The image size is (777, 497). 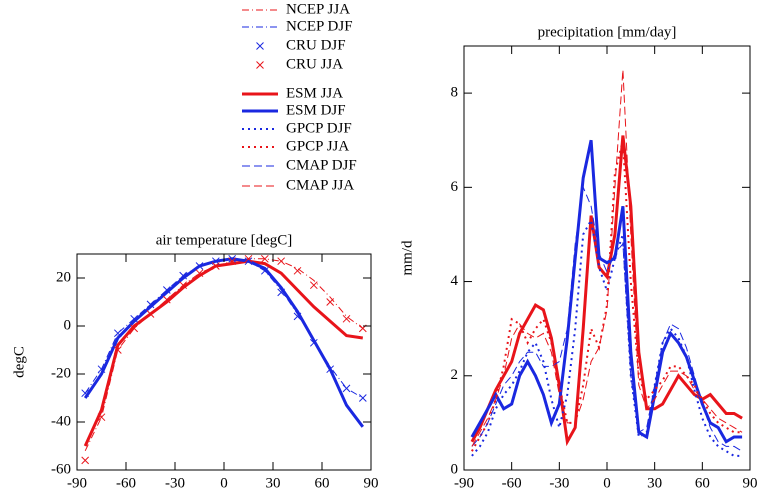 What do you see at coordinates (455, 187) in the screenshot?
I see `y-tick-label: 6` at bounding box center [455, 187].